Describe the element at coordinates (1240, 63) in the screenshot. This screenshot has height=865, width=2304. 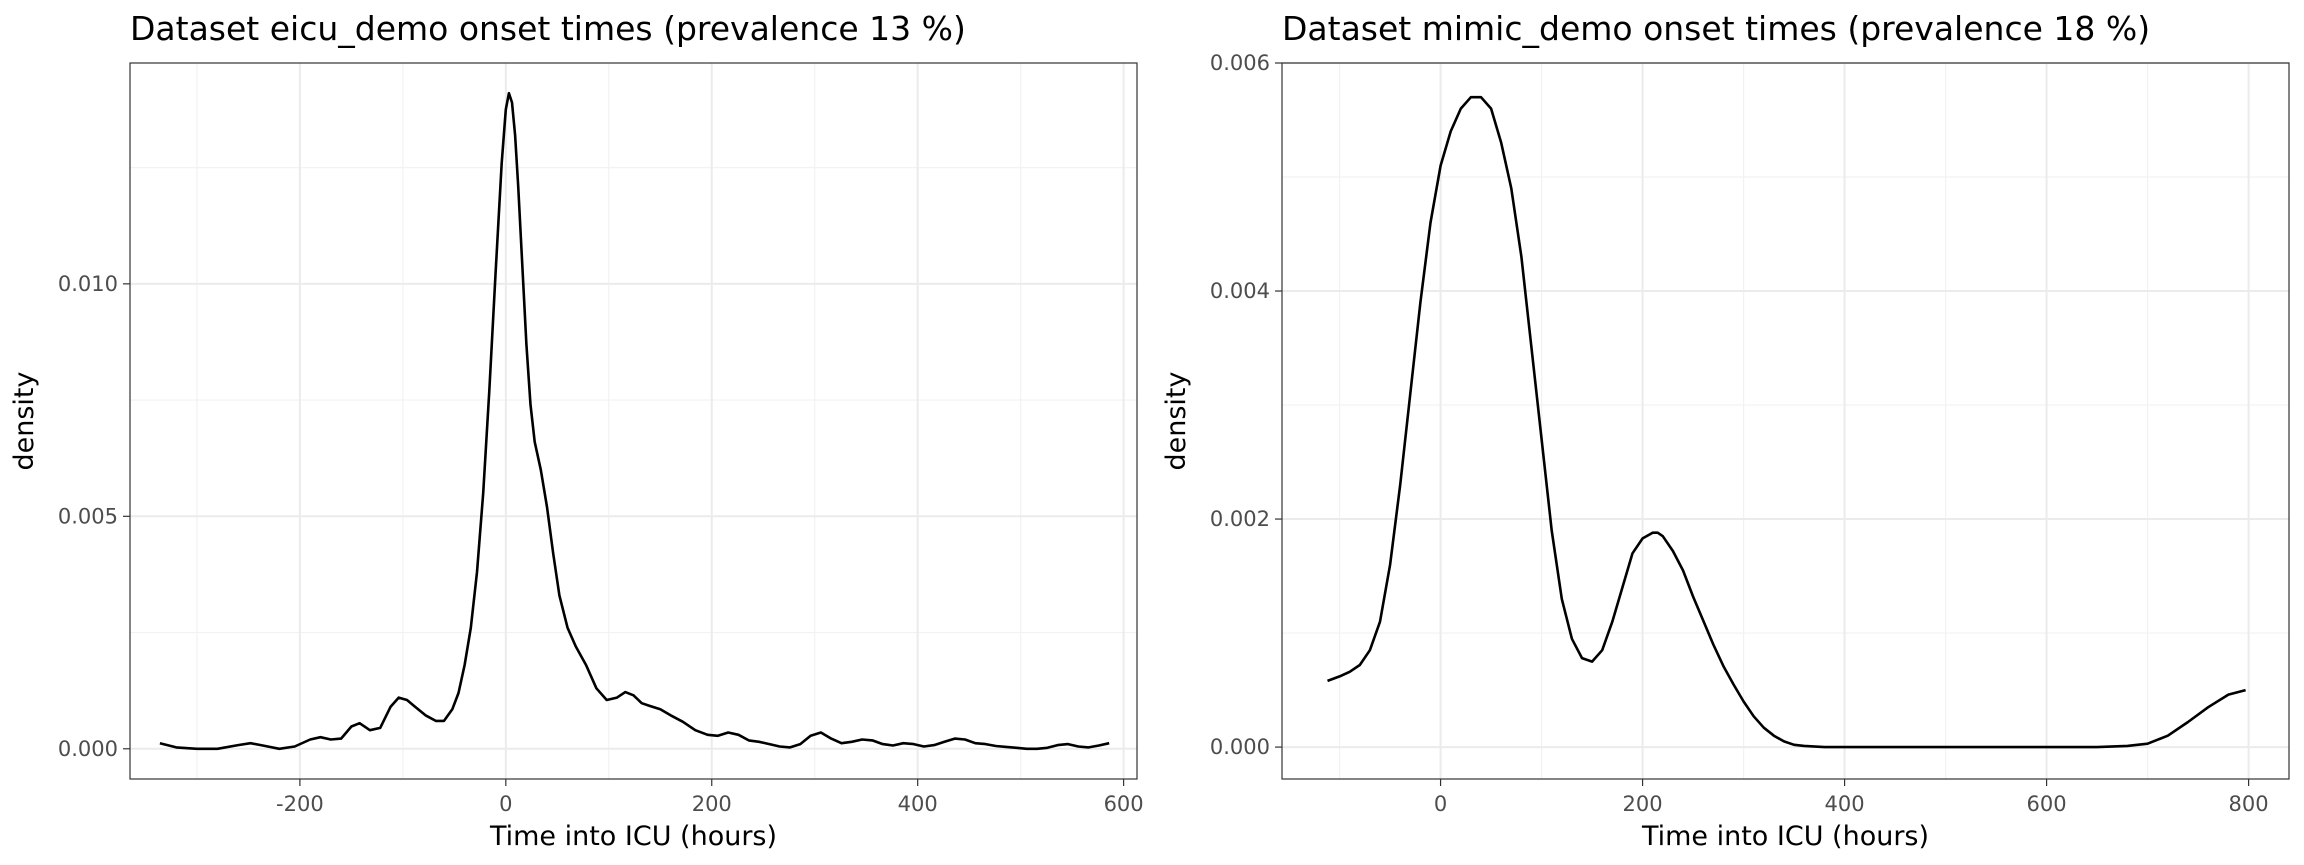
I see `y-tick-label: 0.006` at that location.